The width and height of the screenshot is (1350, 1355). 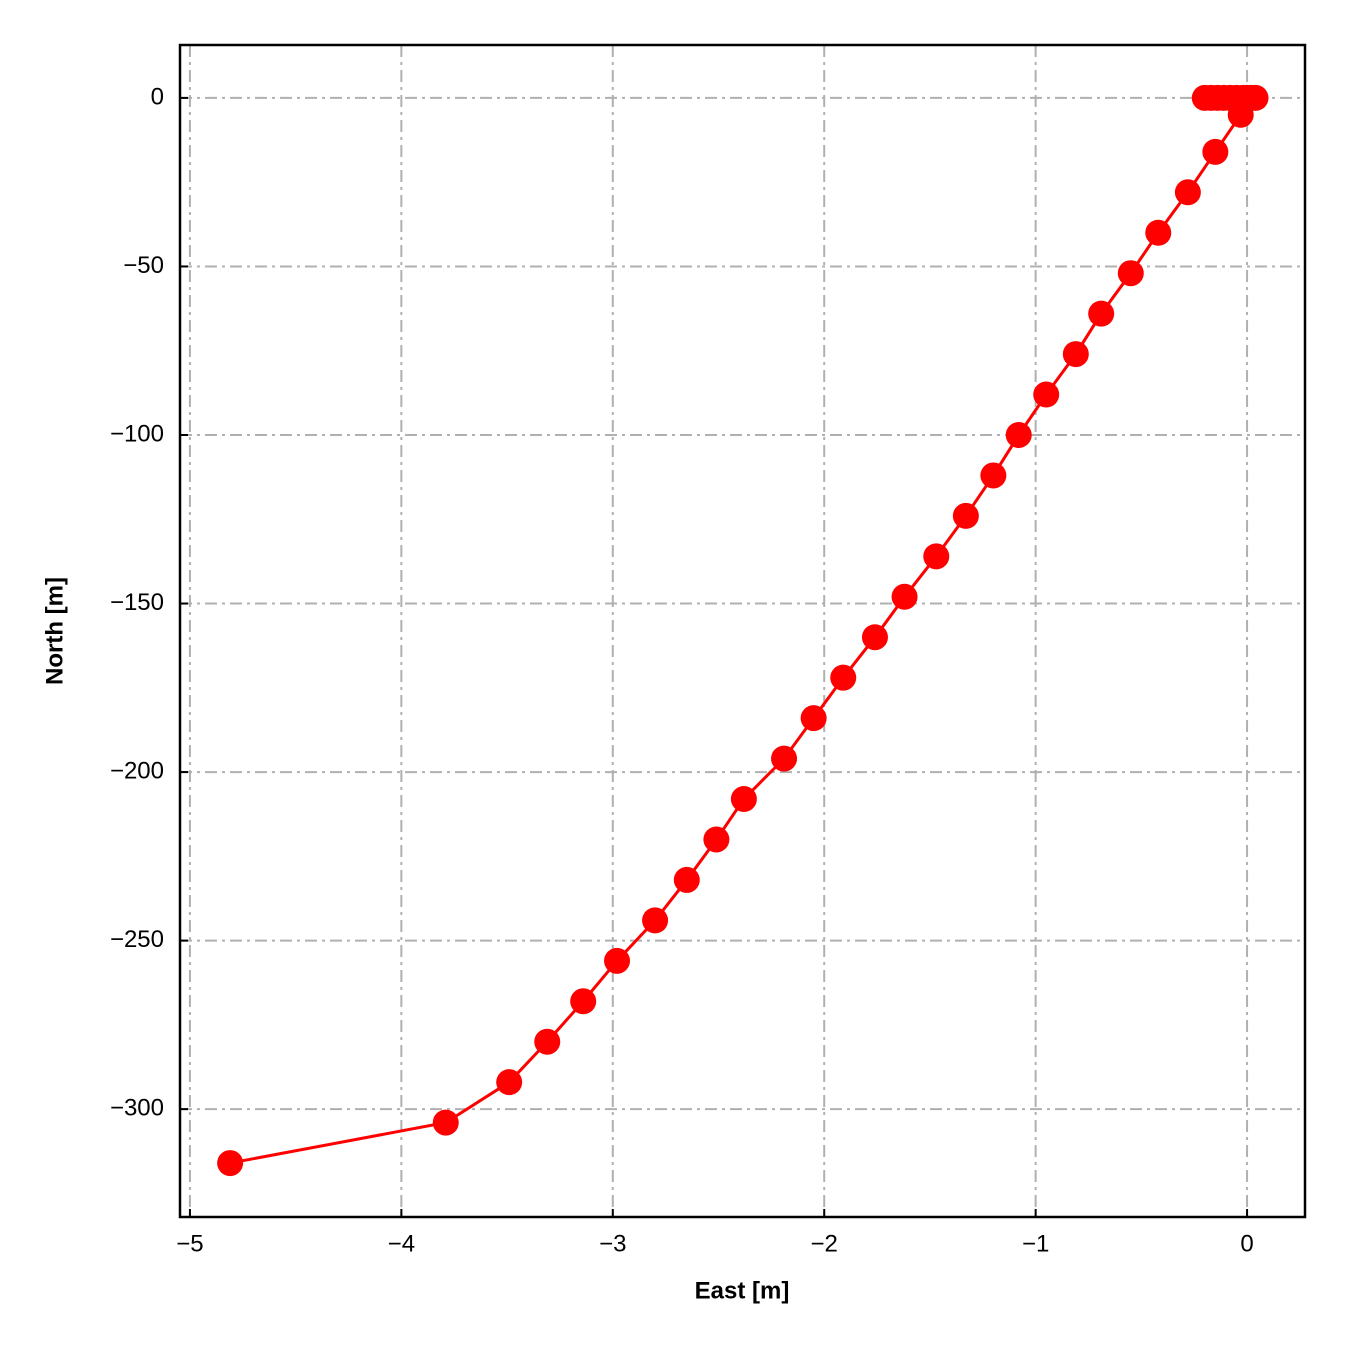 I want to click on y-tick-label: 0, so click(x=157, y=96).